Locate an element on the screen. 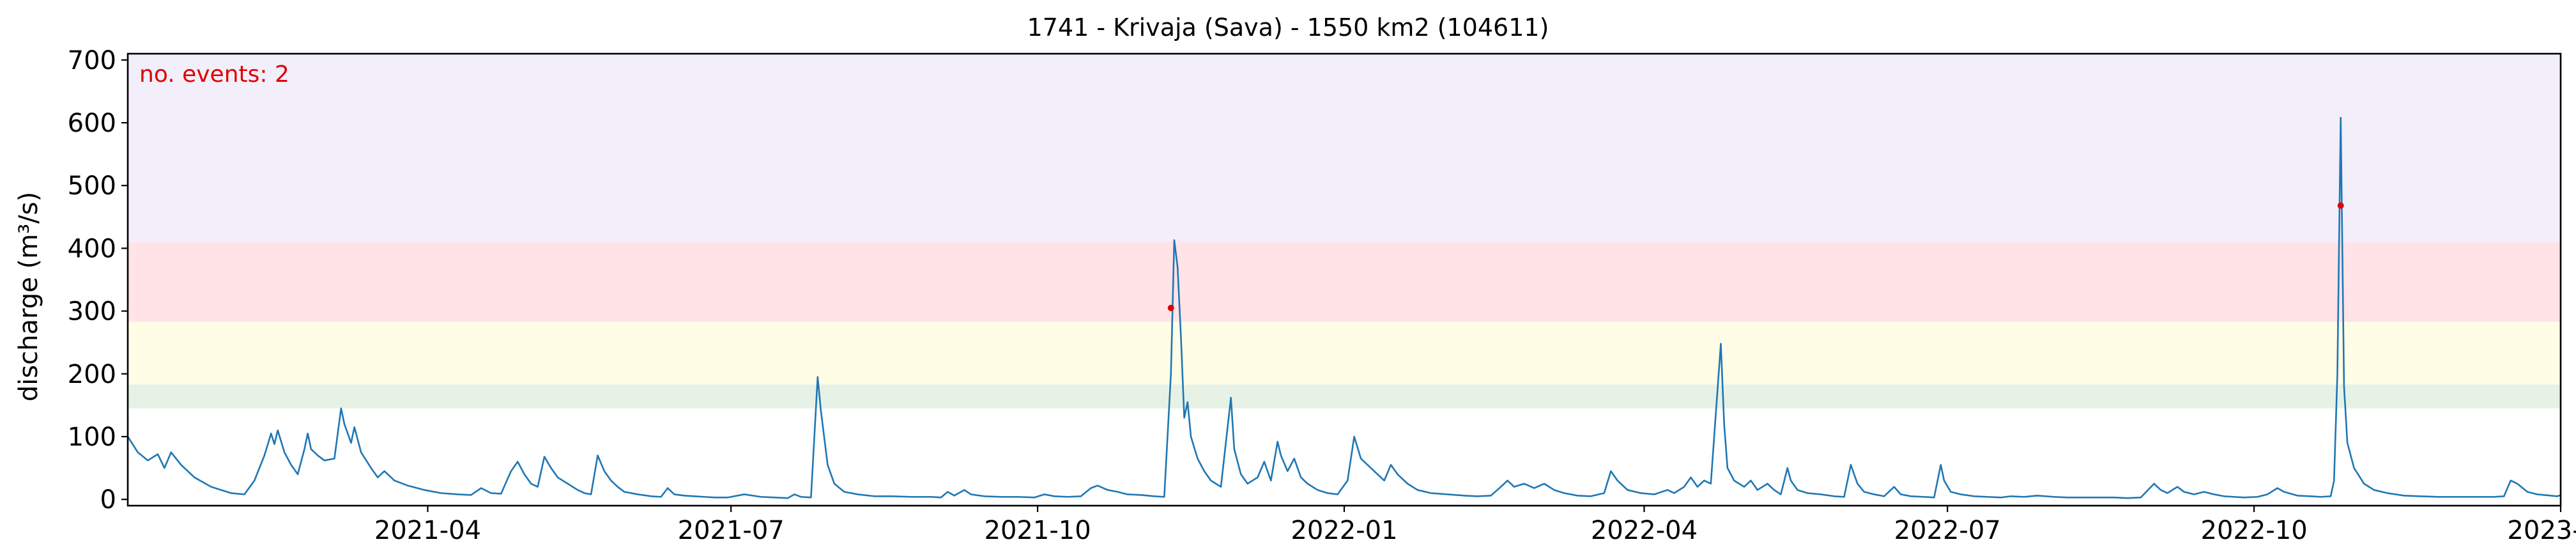 The width and height of the screenshot is (2576, 560). y-tick-label: 400 is located at coordinates (92, 248).